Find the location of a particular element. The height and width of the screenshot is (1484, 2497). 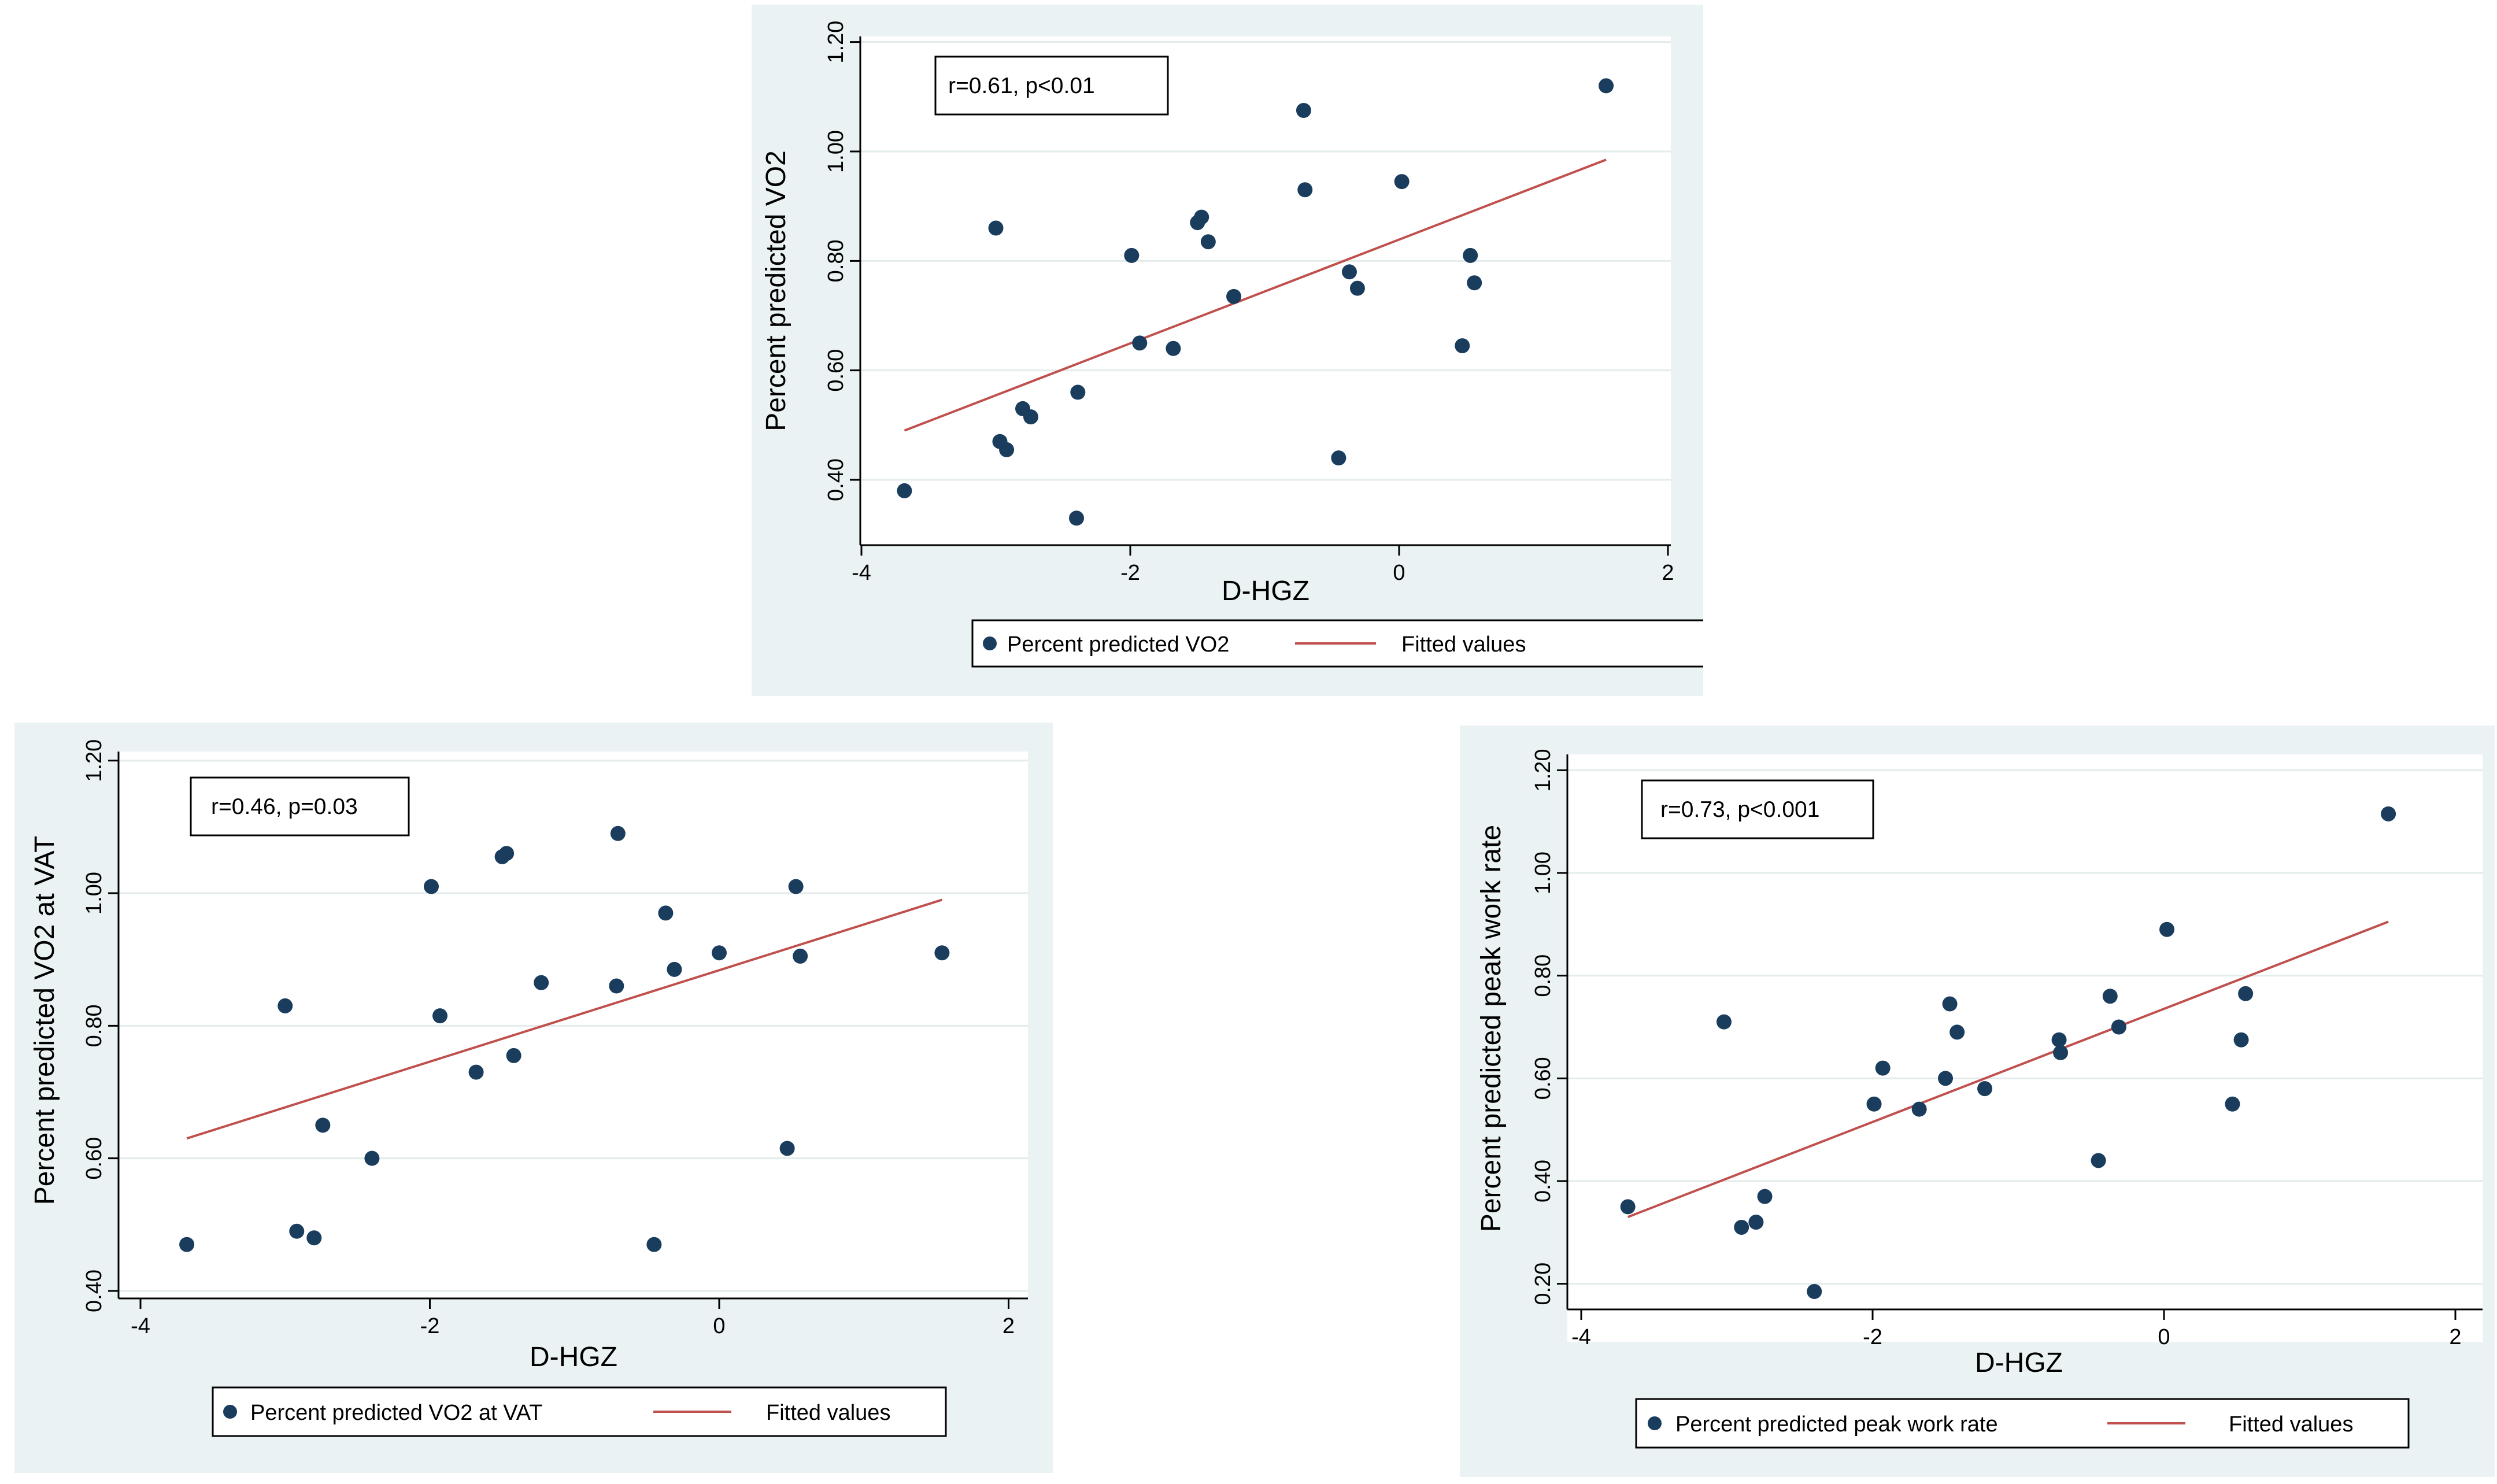

y-axis-label: Percent predicted peak work rate is located at coordinates (1492, 1028).